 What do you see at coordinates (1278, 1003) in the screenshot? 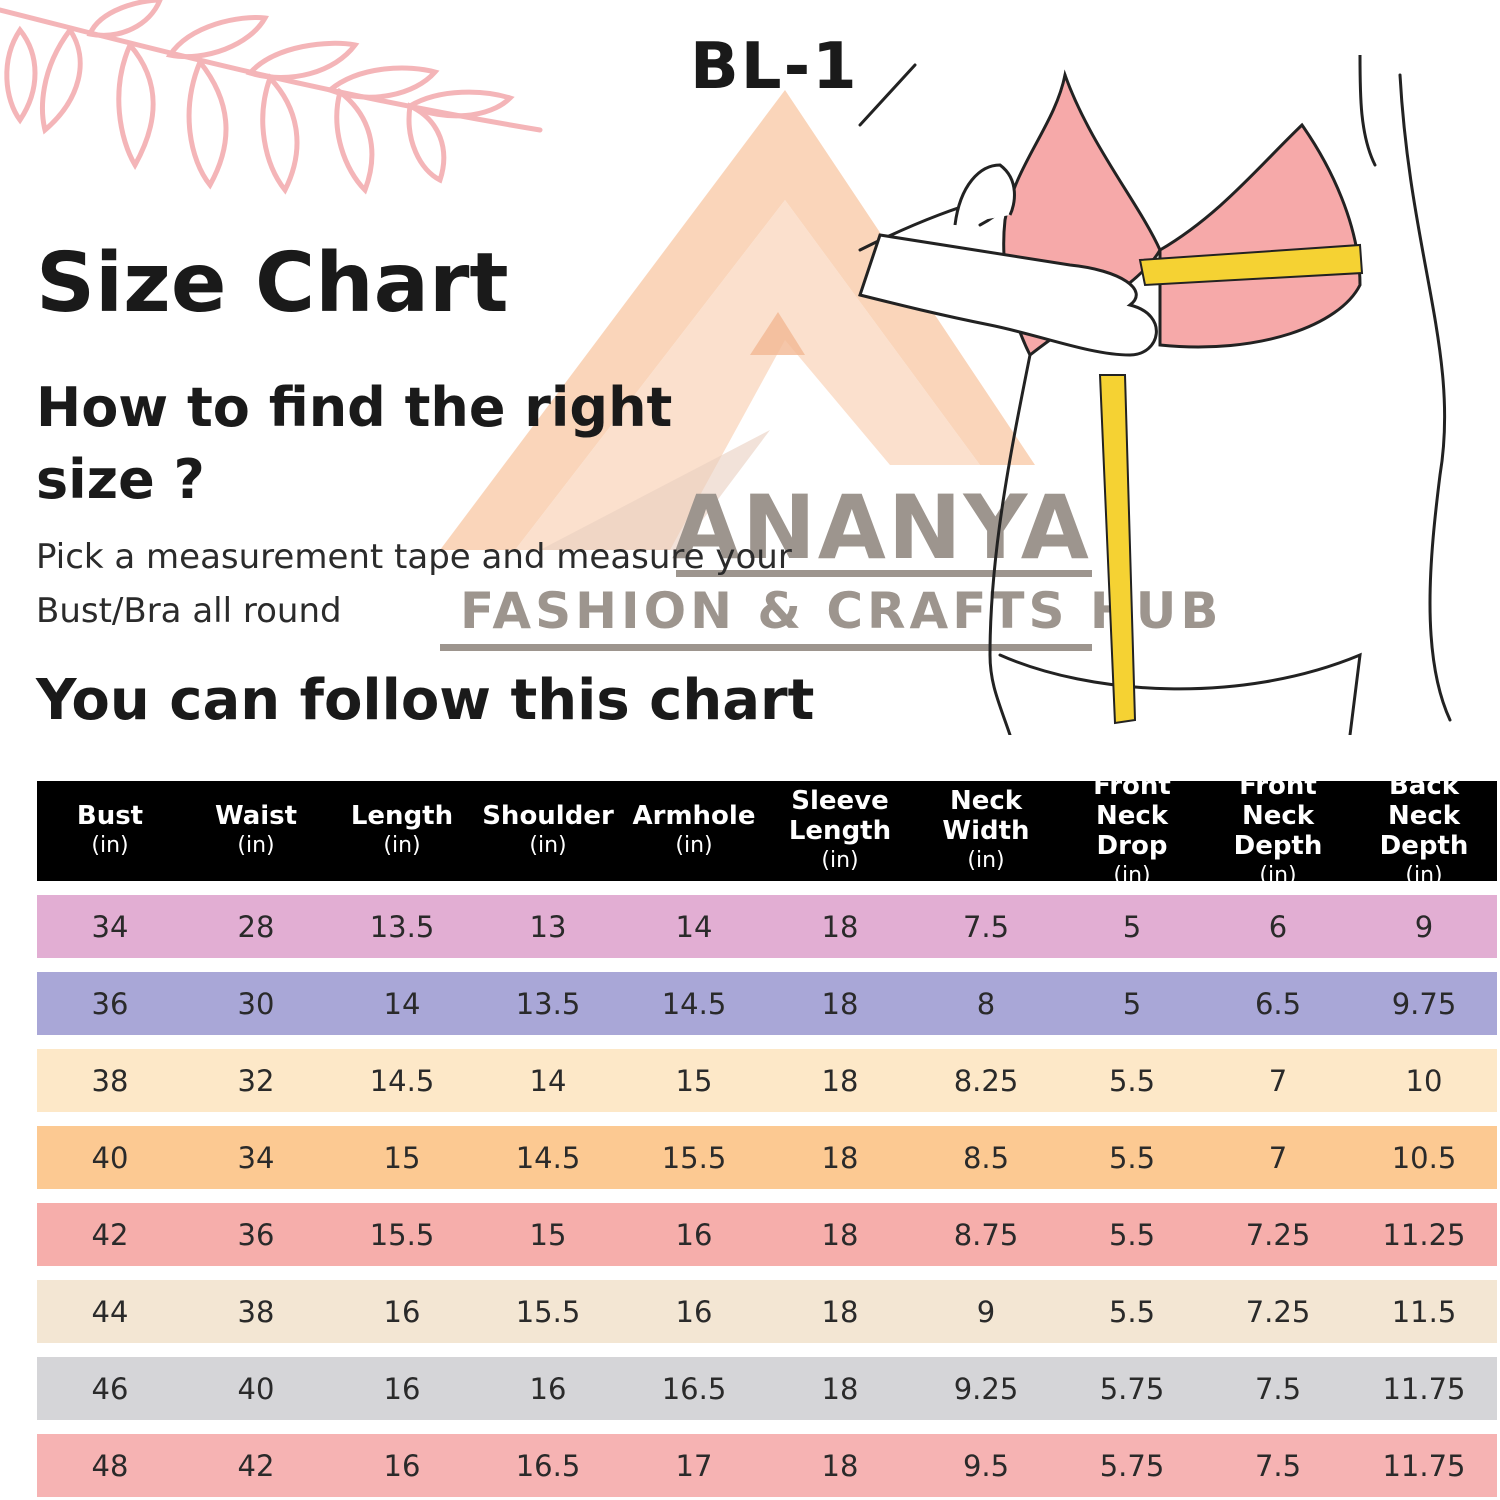
I see `table-cell: 6.5` at bounding box center [1278, 1003].